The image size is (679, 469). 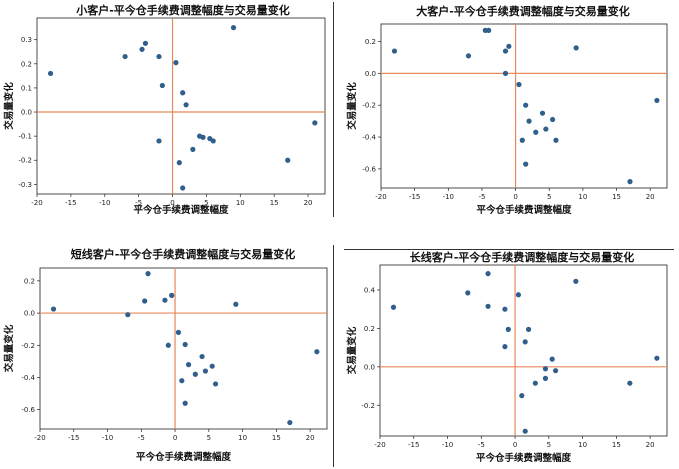 What do you see at coordinates (182, 10) in the screenshot?
I see `chart-title: 小客户-平今仓手续费调整幅度与交易量变化` at bounding box center [182, 10].